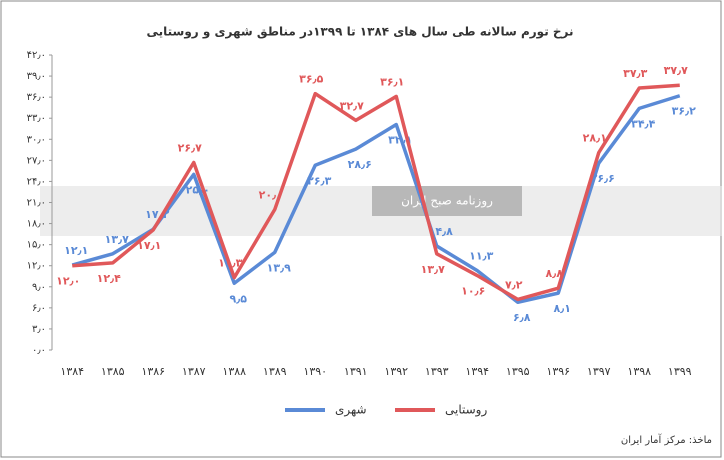  What do you see at coordinates (36, 224) in the screenshot?
I see `y-tick-label: ۱۸٫۰` at bounding box center [36, 224].